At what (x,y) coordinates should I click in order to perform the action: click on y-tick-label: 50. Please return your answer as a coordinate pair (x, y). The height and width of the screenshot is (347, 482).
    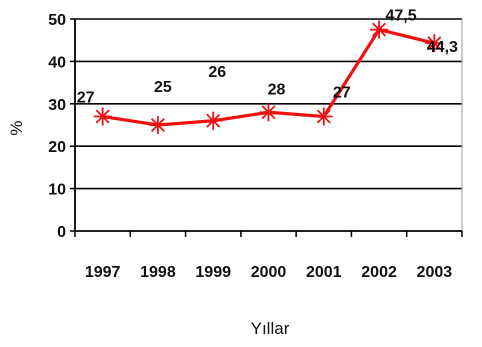
    Looking at the image, I should click on (57, 20).